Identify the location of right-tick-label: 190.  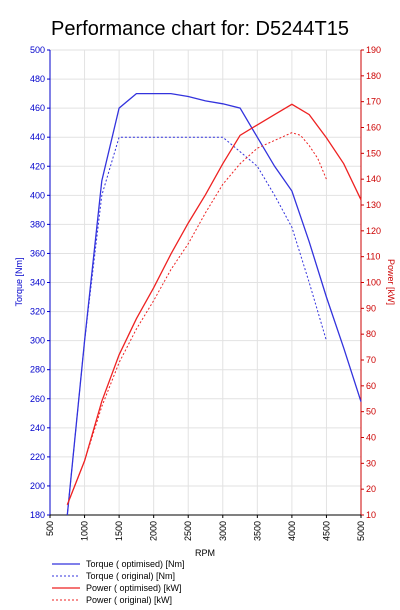
(373, 50).